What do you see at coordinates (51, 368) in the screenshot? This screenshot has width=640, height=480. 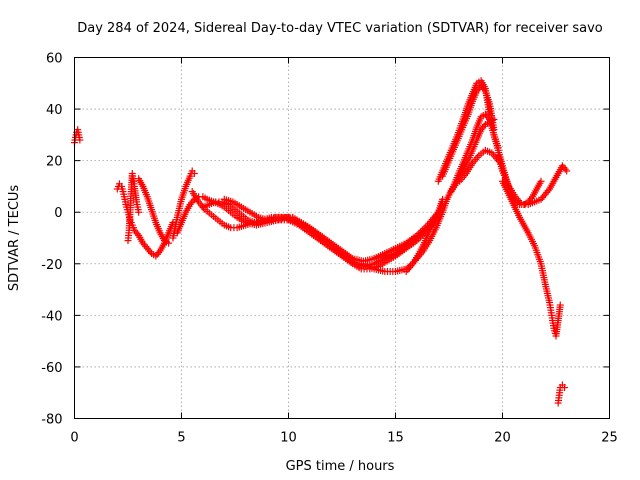 I see `y-tick-label: -60` at bounding box center [51, 368].